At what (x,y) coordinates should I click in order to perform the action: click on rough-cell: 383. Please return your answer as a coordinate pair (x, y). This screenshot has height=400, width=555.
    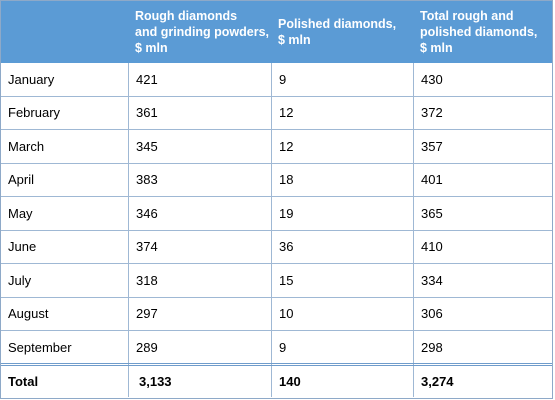
    Looking at the image, I should click on (199, 179).